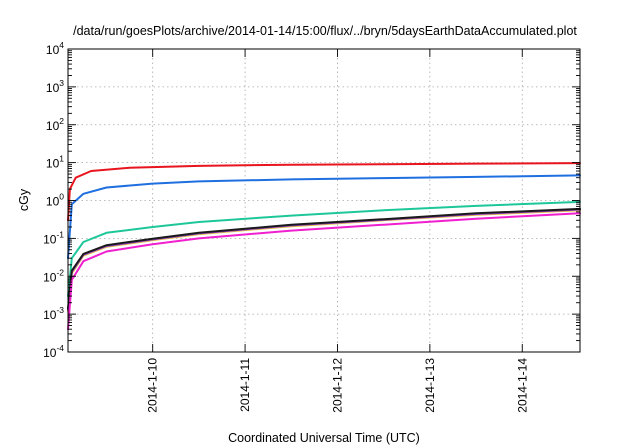  I want to click on x-tick-label: 2014-1-10, so click(153, 385).